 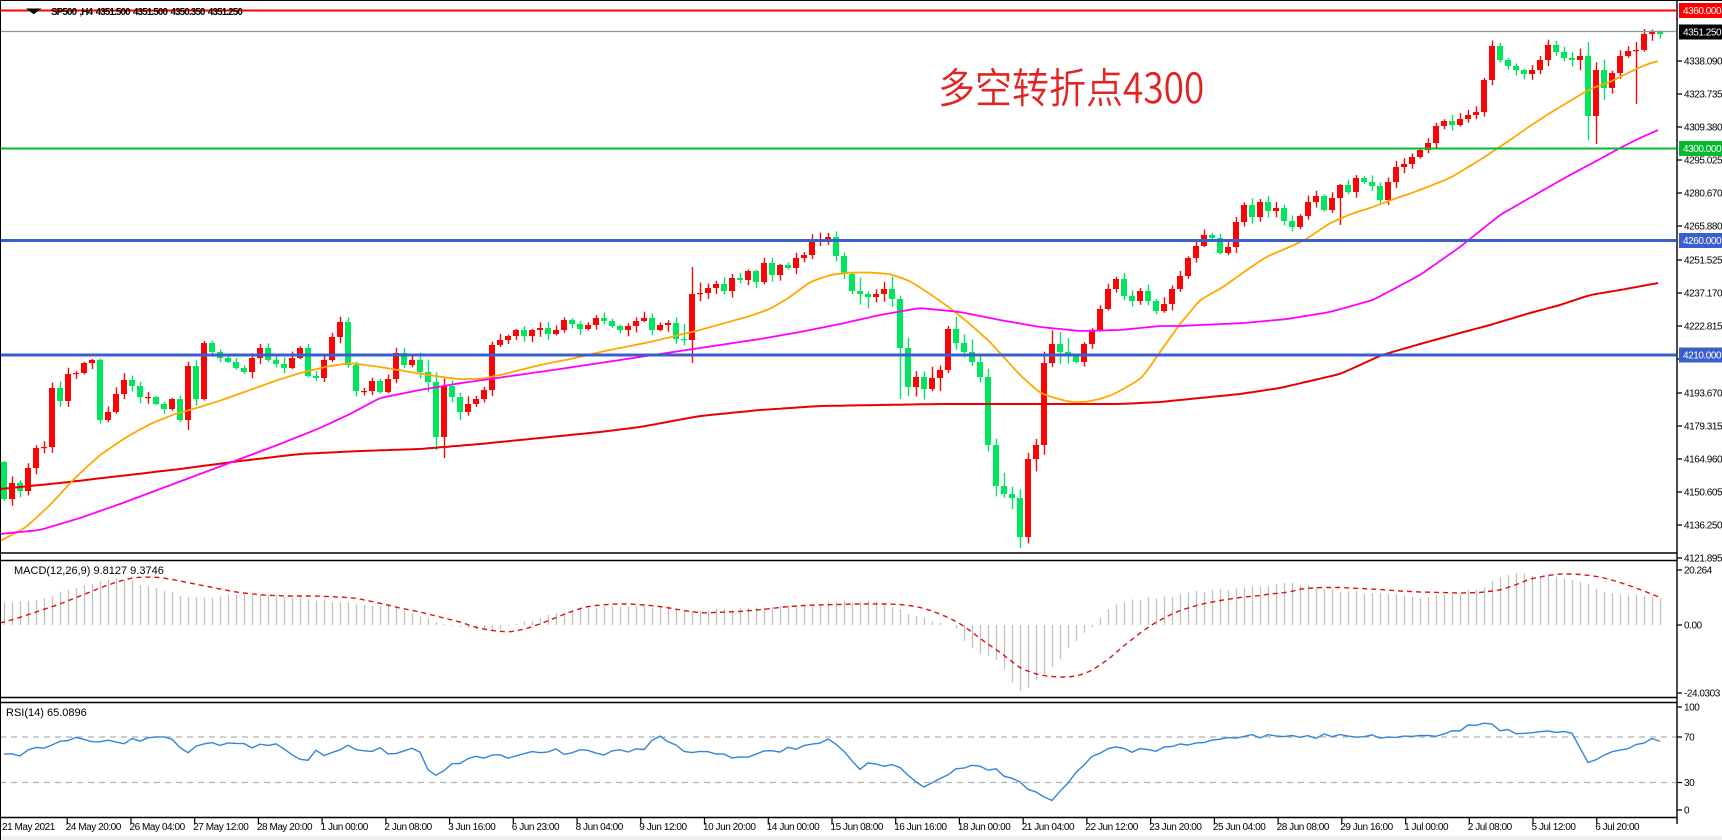 I want to click on svg-text: 25 Jun 04:00, so click(x=1239, y=827).